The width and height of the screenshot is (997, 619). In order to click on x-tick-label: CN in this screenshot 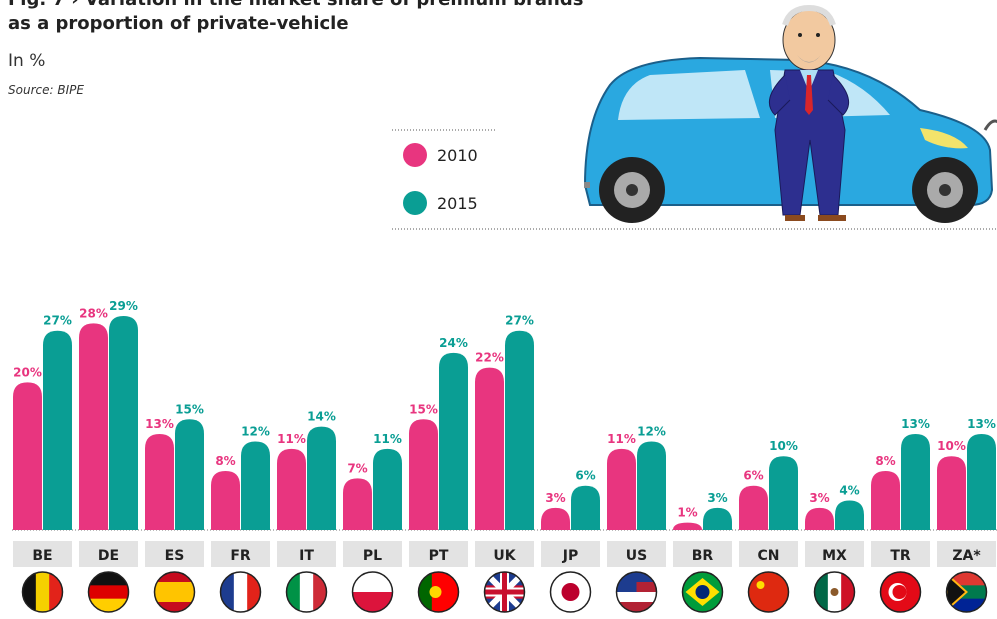, I will do `click(769, 556)`.